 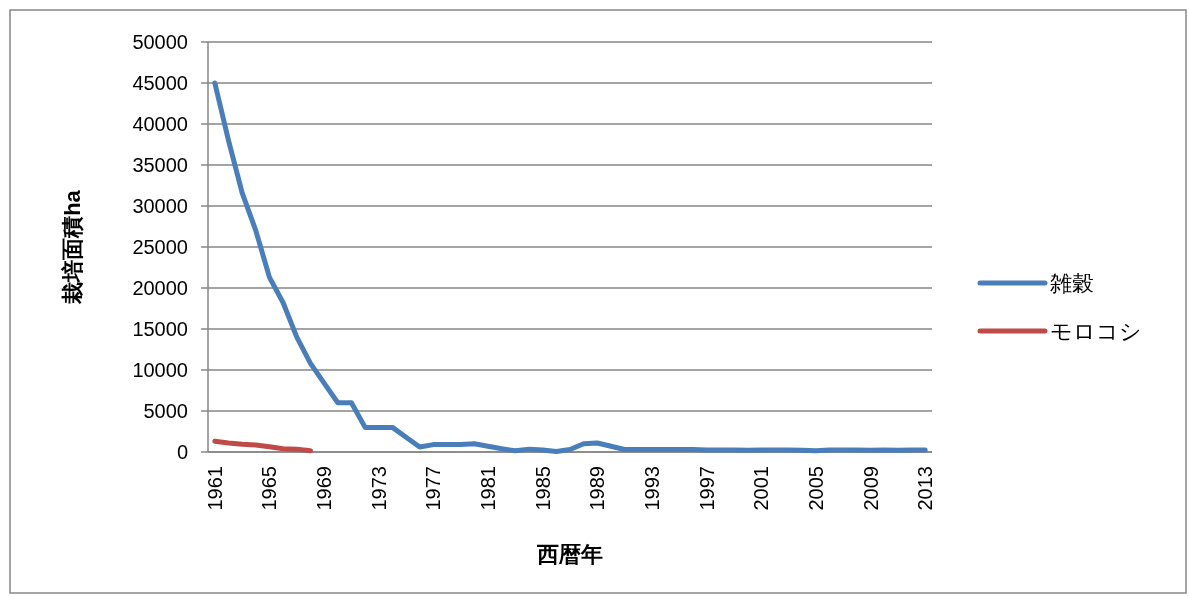 What do you see at coordinates (542, 488) in the screenshot?
I see `x-tick-label: 1985` at bounding box center [542, 488].